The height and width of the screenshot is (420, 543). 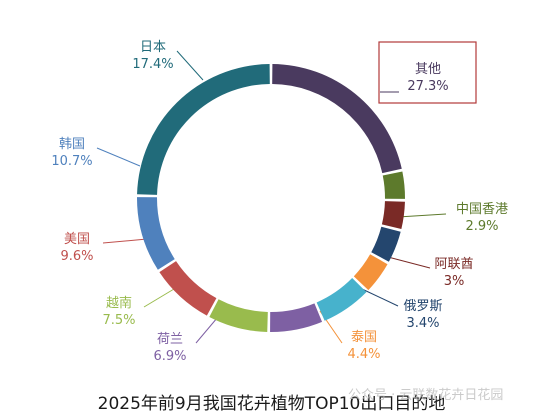 I want to click on slice-label-value: 10.7%, so click(x=71, y=161).